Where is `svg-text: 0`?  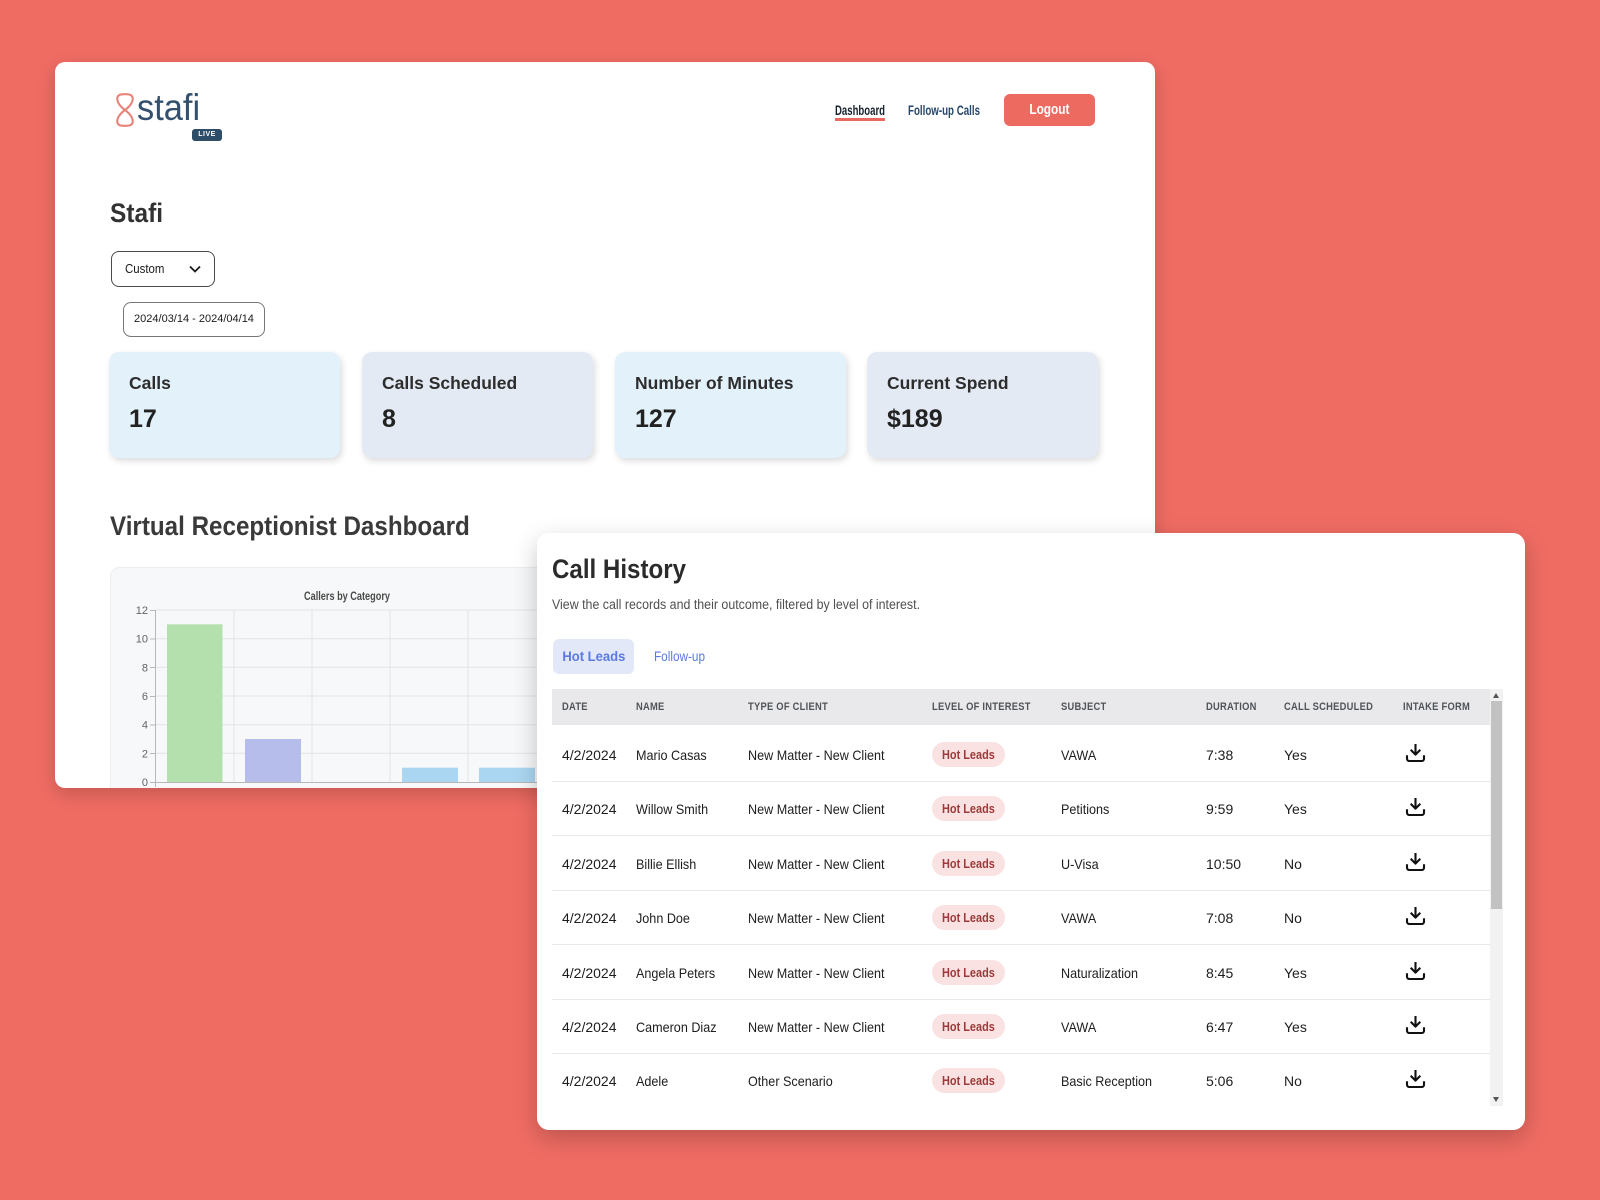 svg-text: 0 is located at coordinates (145, 782).